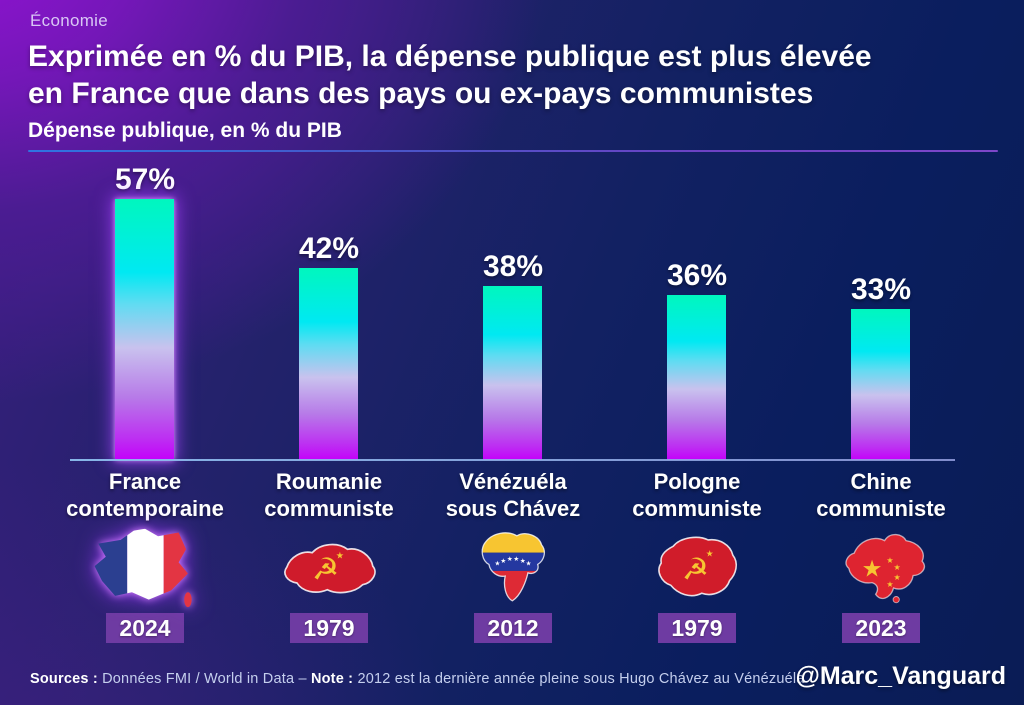 This screenshot has width=1024, height=705. I want to click on author-handle: @Marc_Vanguard, so click(900, 676).